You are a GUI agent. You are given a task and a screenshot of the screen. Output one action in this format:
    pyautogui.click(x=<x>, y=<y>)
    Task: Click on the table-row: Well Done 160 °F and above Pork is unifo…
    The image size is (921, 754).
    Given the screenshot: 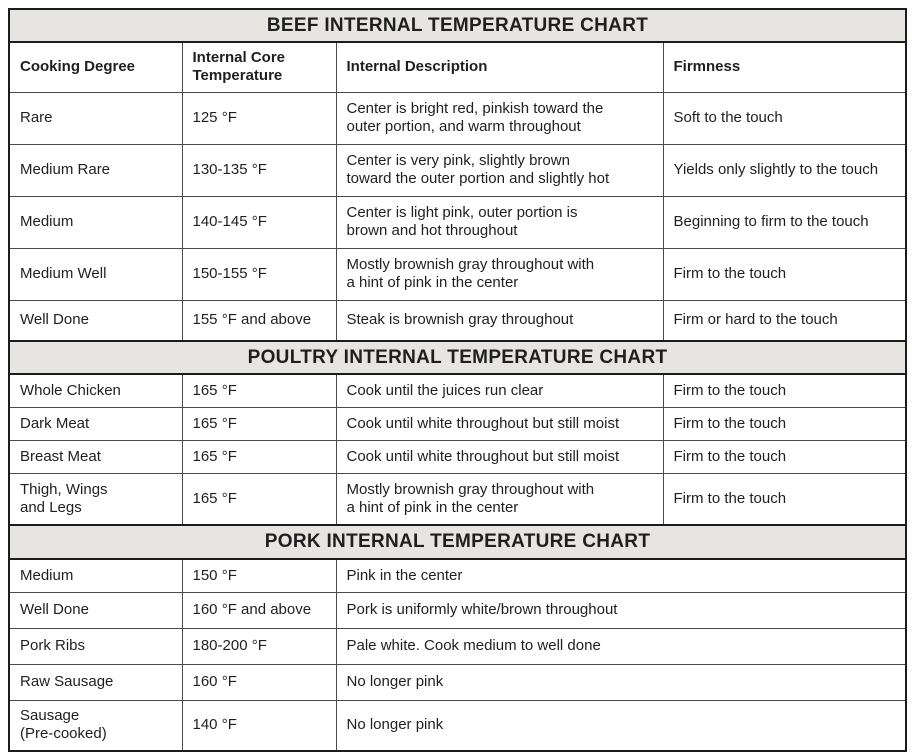 What is the action you would take?
    pyautogui.click(x=457, y=611)
    